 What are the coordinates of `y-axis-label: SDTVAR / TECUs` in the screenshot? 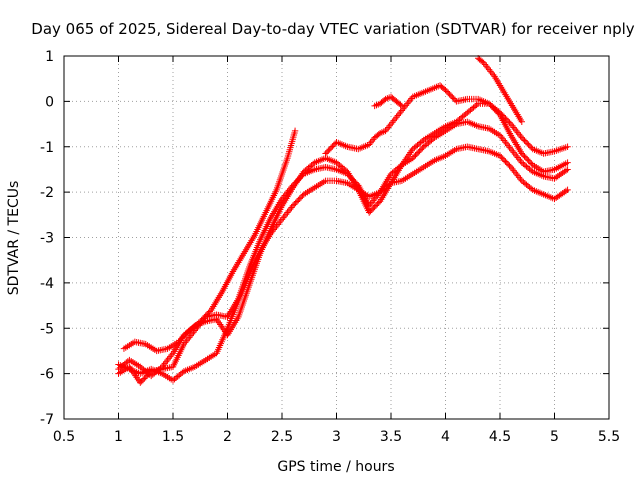 It's located at (14, 238).